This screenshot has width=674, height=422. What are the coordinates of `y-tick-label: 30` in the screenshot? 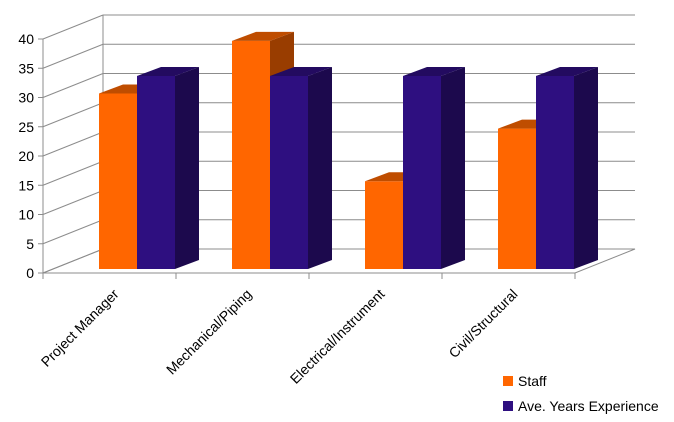 It's located at (26, 98).